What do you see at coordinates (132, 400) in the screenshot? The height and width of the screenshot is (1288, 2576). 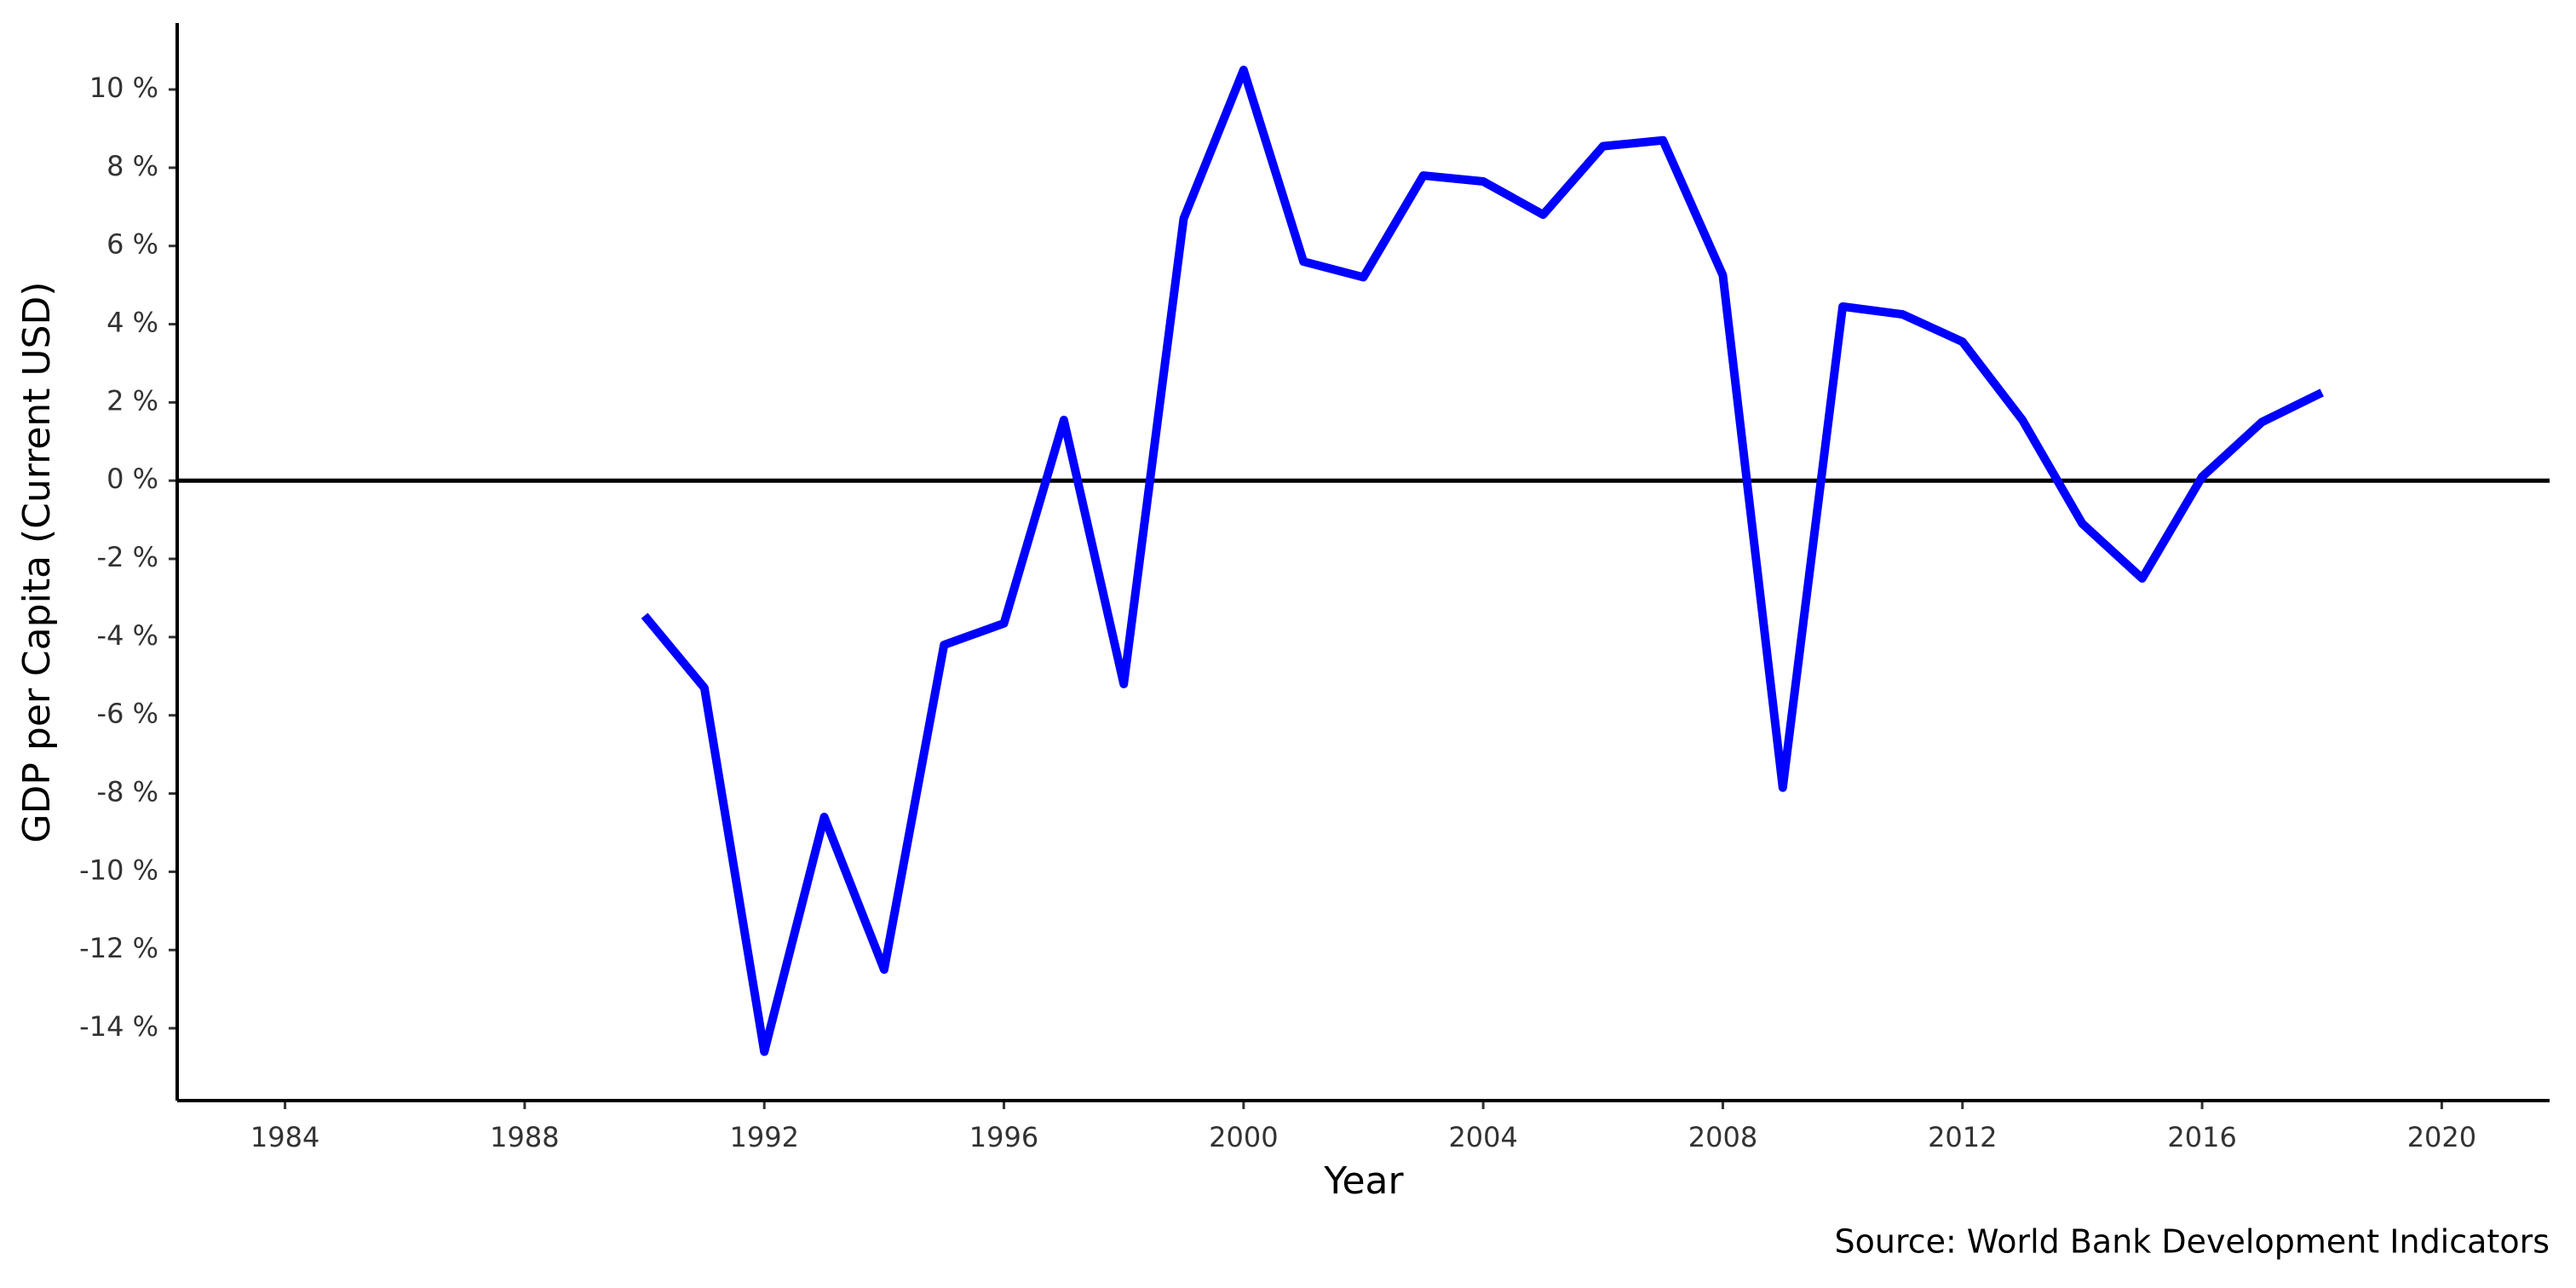 I see `y-tick-label: 2 %` at bounding box center [132, 400].